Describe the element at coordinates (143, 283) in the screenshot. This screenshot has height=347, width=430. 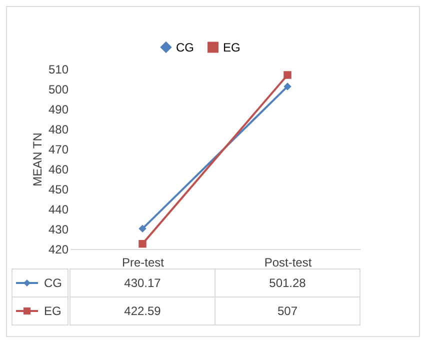
I see `data-label: 430.17` at that location.